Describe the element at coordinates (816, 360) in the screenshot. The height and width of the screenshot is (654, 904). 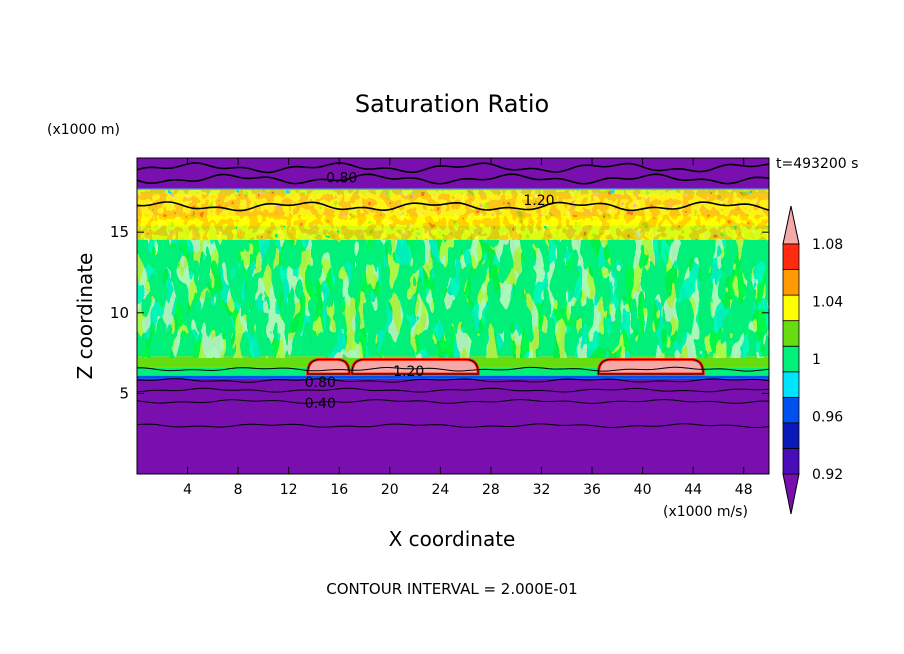
I see `colorbar-label-1: 1` at that location.